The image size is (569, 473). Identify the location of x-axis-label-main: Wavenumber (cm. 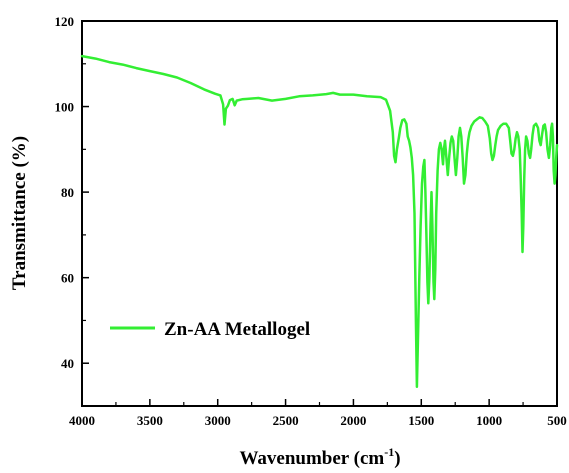
(311, 458).